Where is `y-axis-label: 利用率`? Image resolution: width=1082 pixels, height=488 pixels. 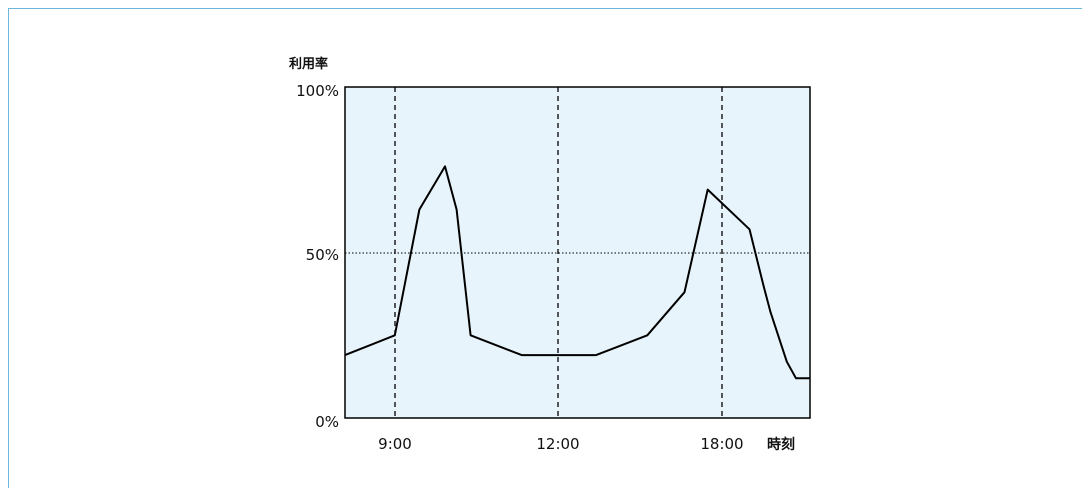 y-axis-label: 利用率 is located at coordinates (308, 64).